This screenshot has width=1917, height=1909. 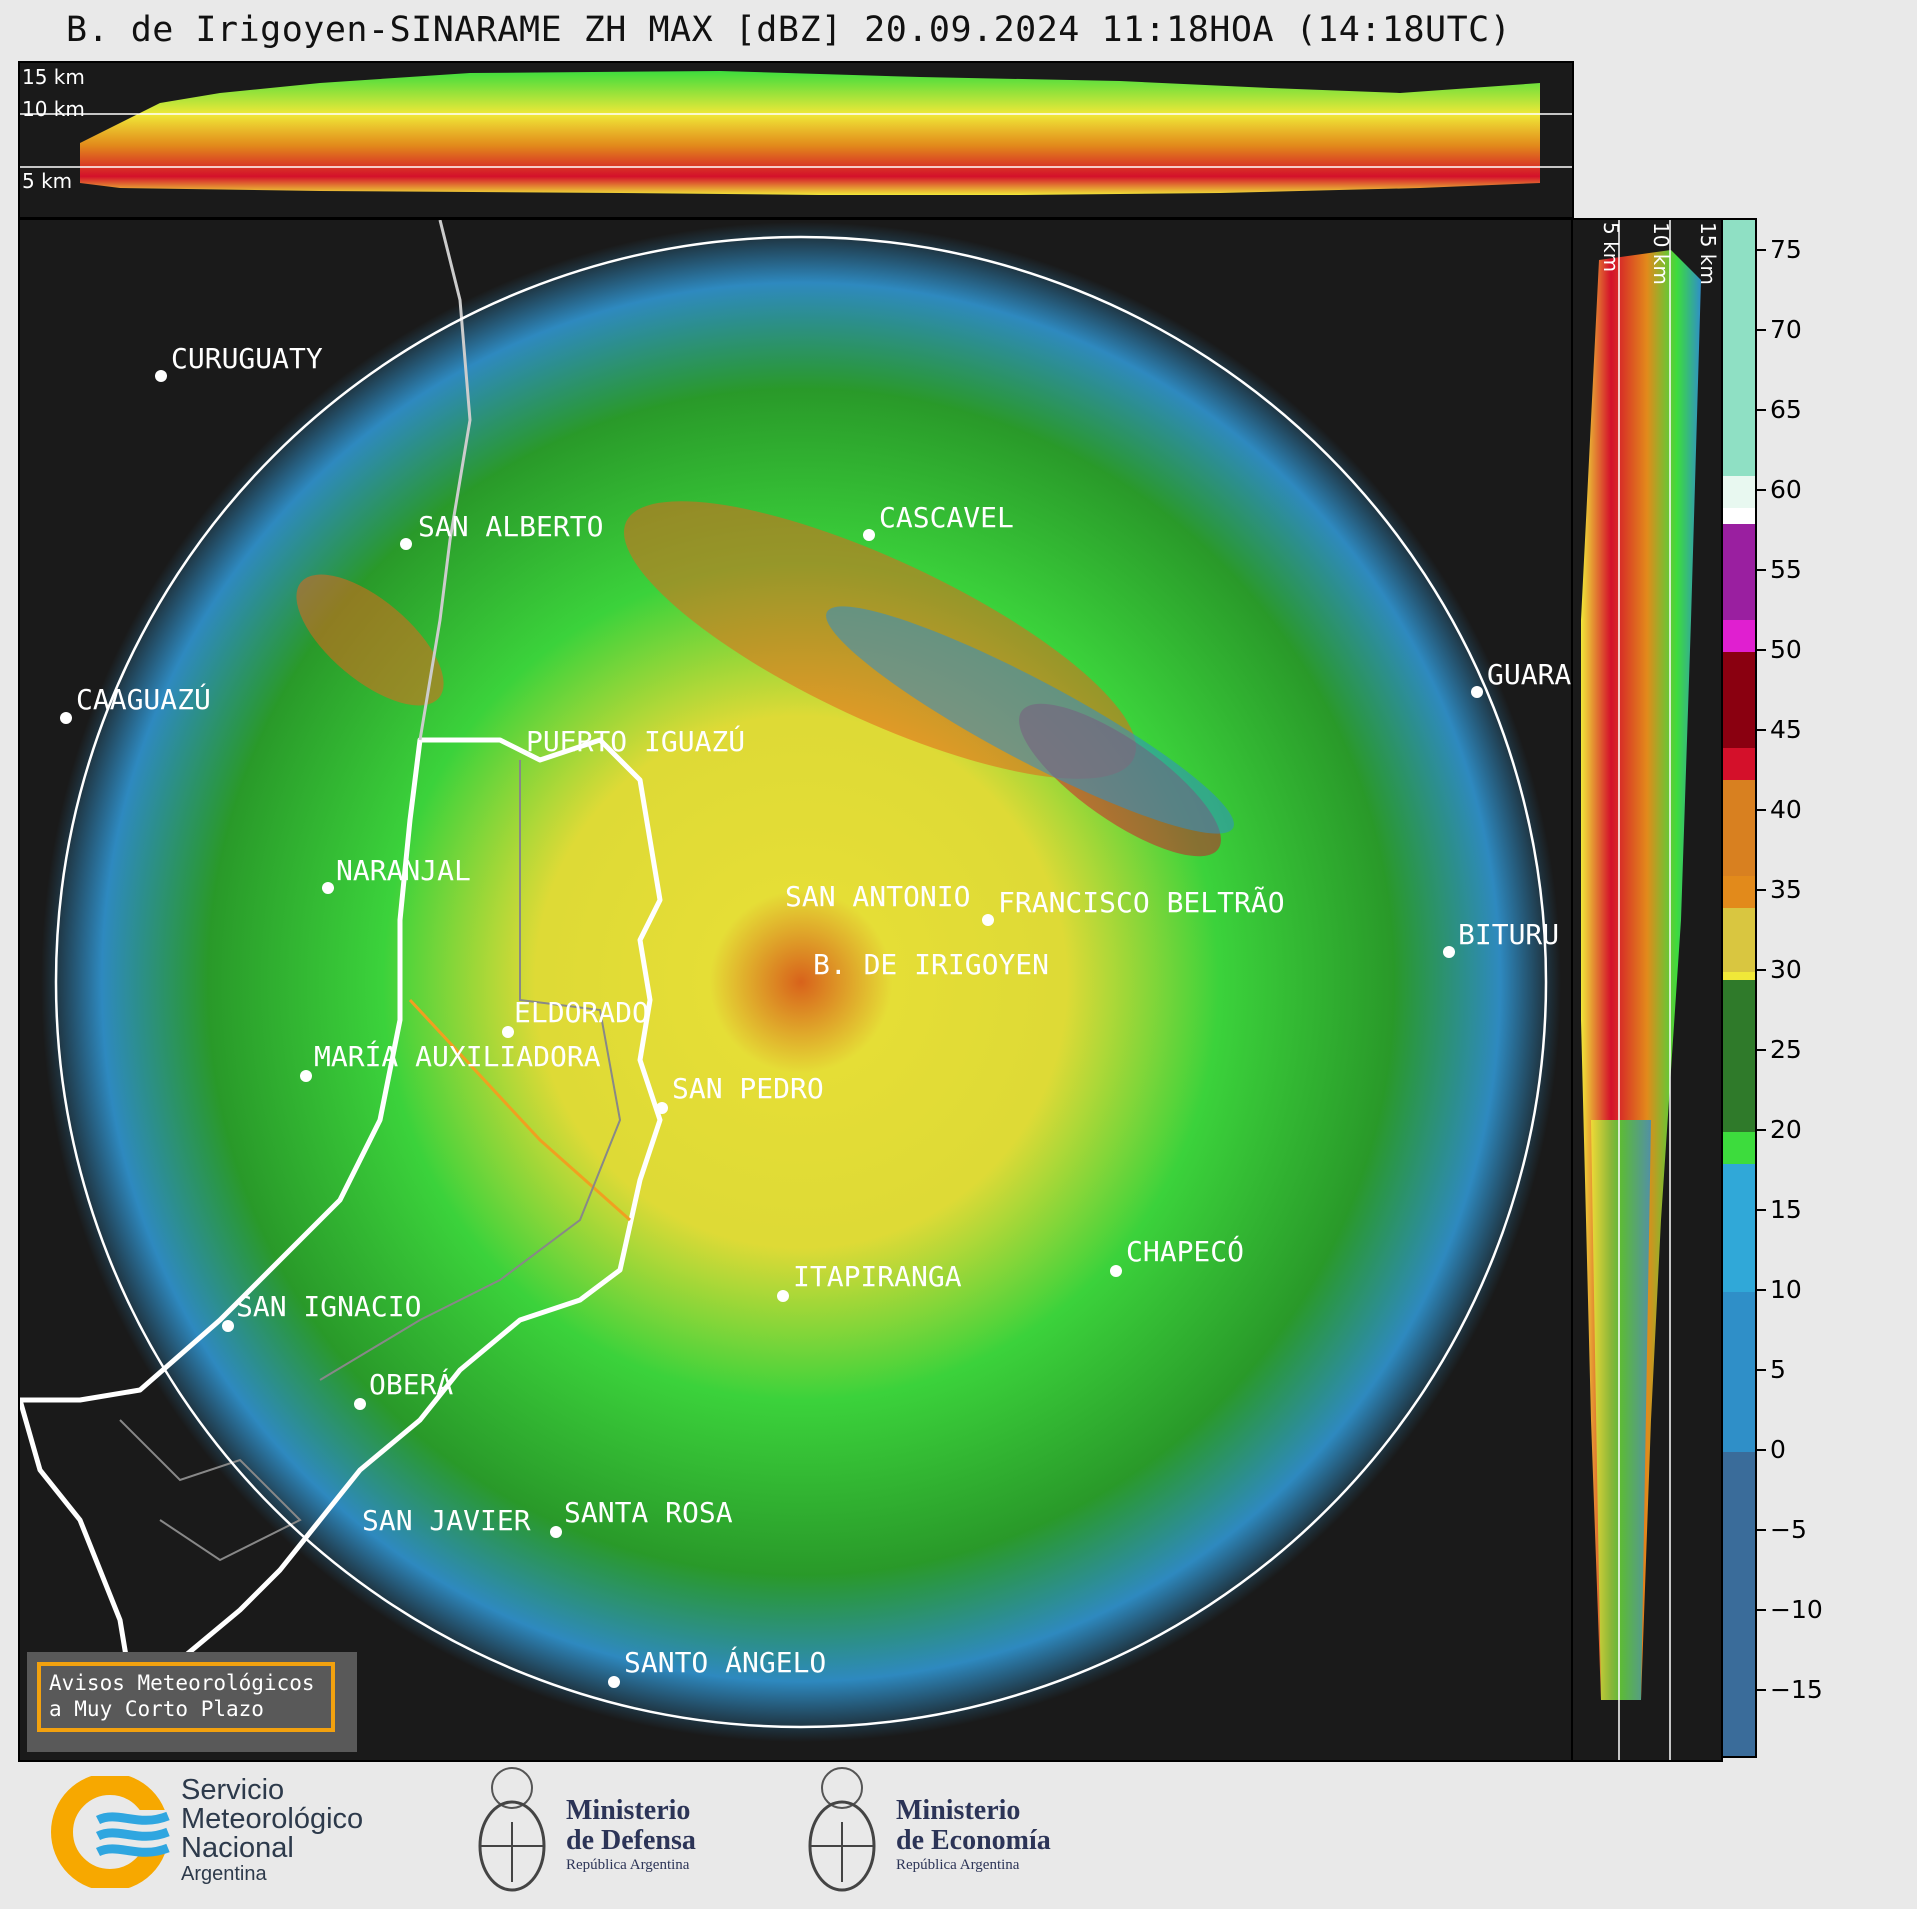 I want to click on colorbar-tick-label: −10, so click(x=1796, y=1609).